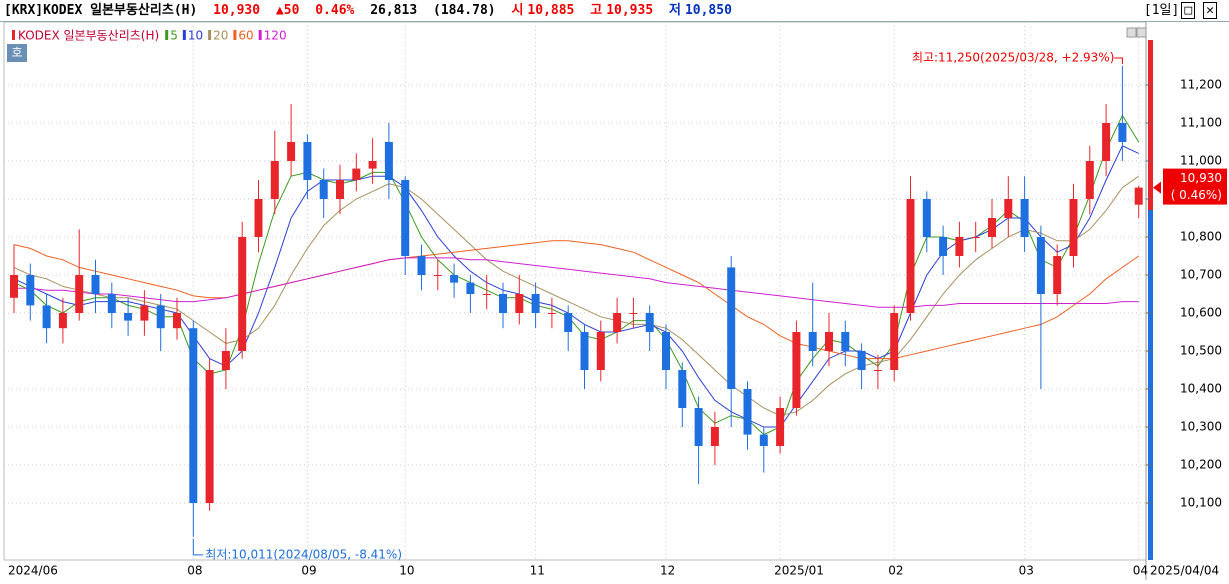  What do you see at coordinates (1131, 32) in the screenshot?
I see `mini-button` at bounding box center [1131, 32].